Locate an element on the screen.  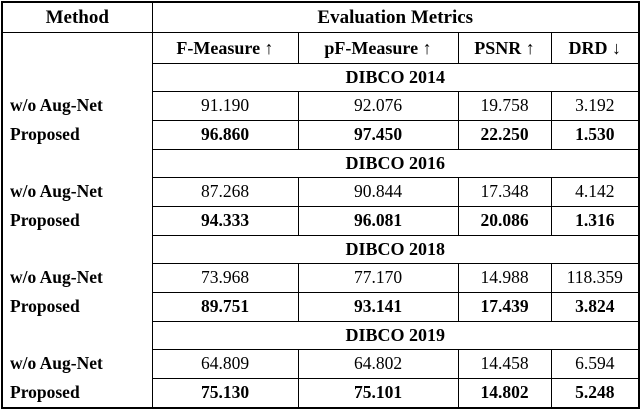
table-row: w/o Aug-Net 91.190 92.076 19.758 3.192 is located at coordinates (320, 106).